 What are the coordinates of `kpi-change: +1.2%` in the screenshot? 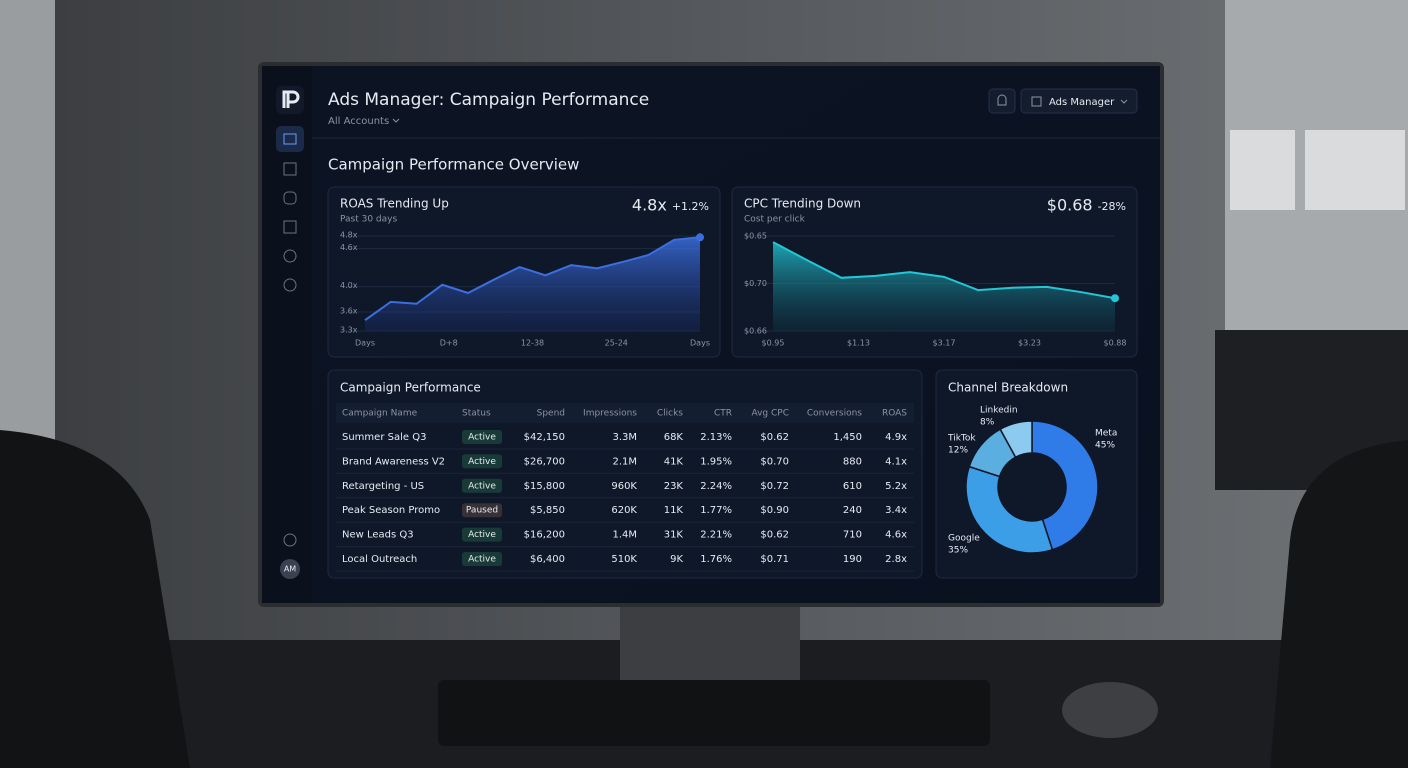 It's located at (690, 206).